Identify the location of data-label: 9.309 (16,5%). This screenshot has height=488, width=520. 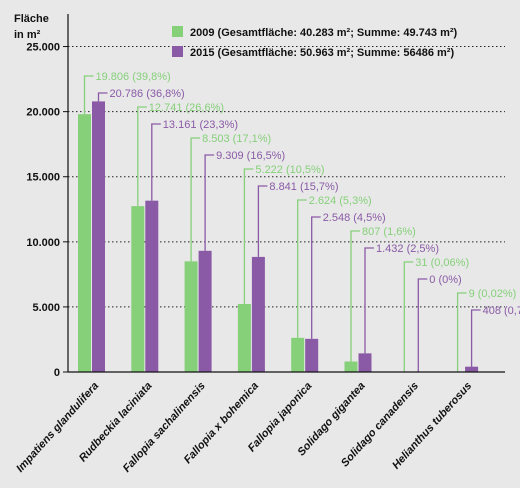
(250, 156).